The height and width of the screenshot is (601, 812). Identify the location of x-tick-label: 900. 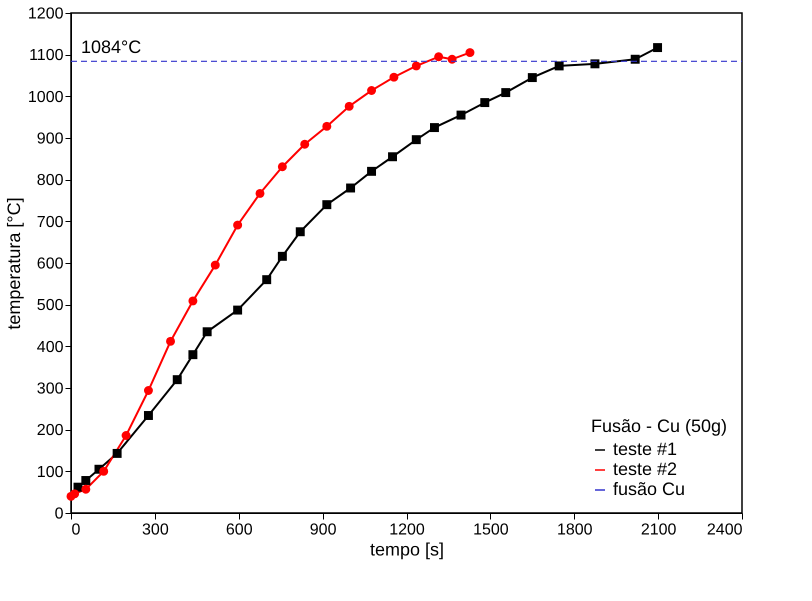
(323, 530).